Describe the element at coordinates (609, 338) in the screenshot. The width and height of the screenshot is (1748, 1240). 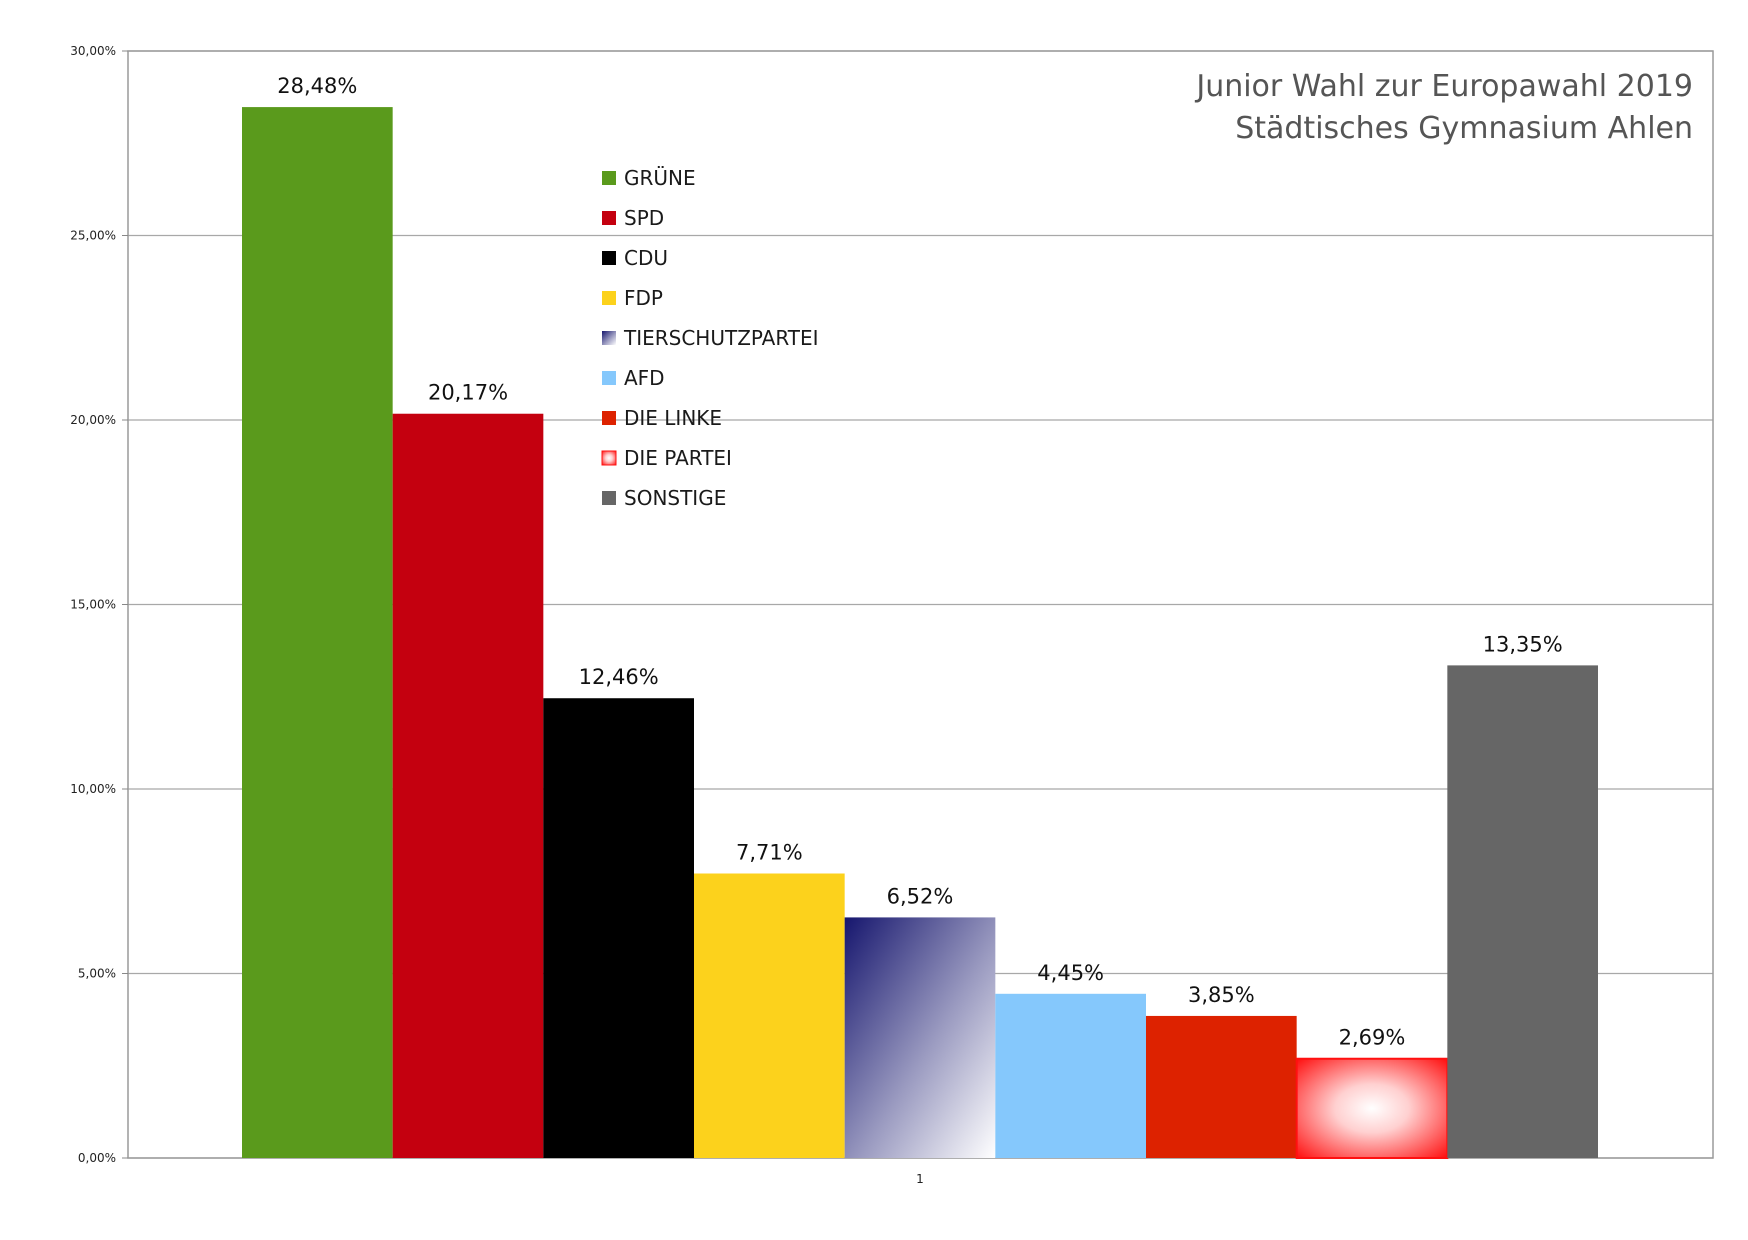
I see `legend-swatch-tierschutzpartei` at that location.